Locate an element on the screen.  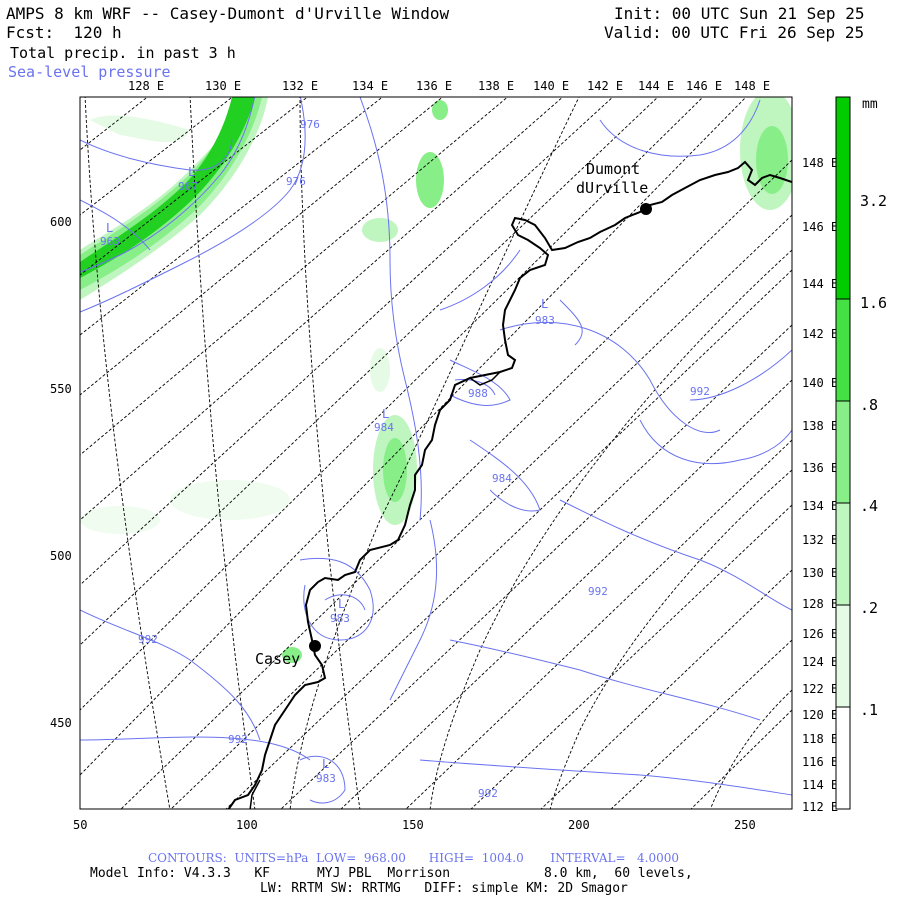
pressure-label: 967 is located at coordinates (188, 186).